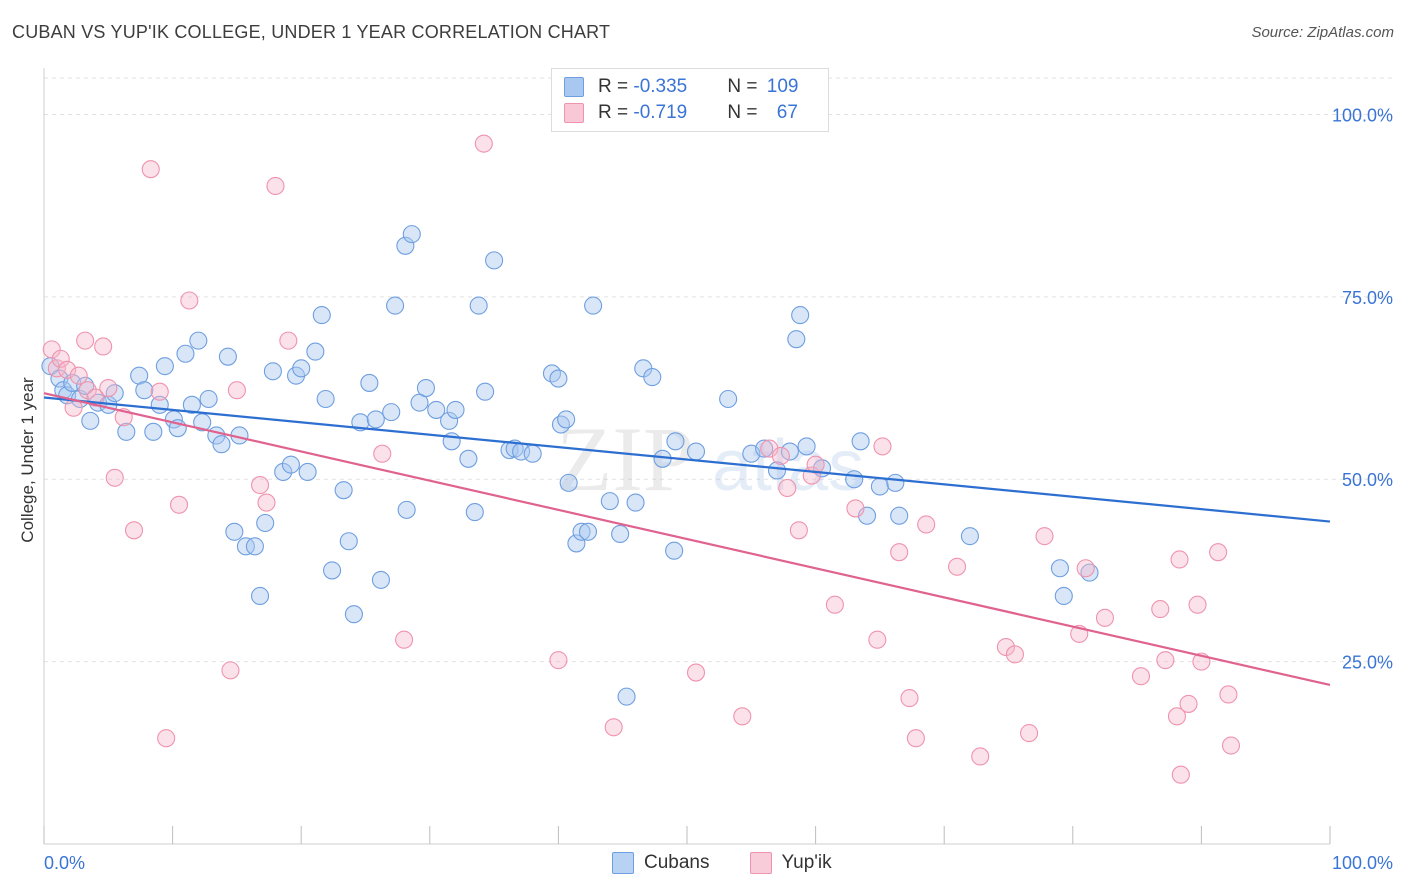  Describe the element at coordinates (1367, 663) in the screenshot. I see `y-tick-label: 25.0%` at that location.